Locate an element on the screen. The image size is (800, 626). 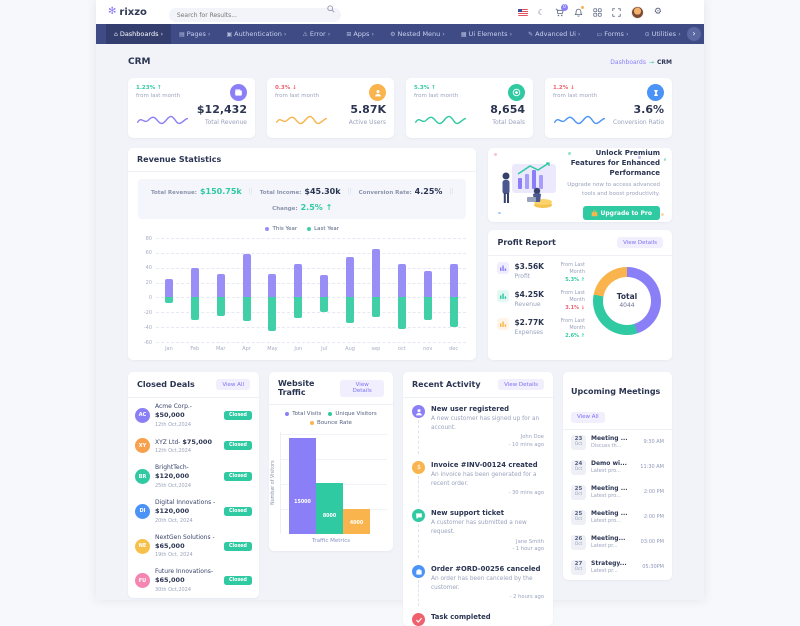
closed-deals-view-all-button: View All is located at coordinates (233, 384).